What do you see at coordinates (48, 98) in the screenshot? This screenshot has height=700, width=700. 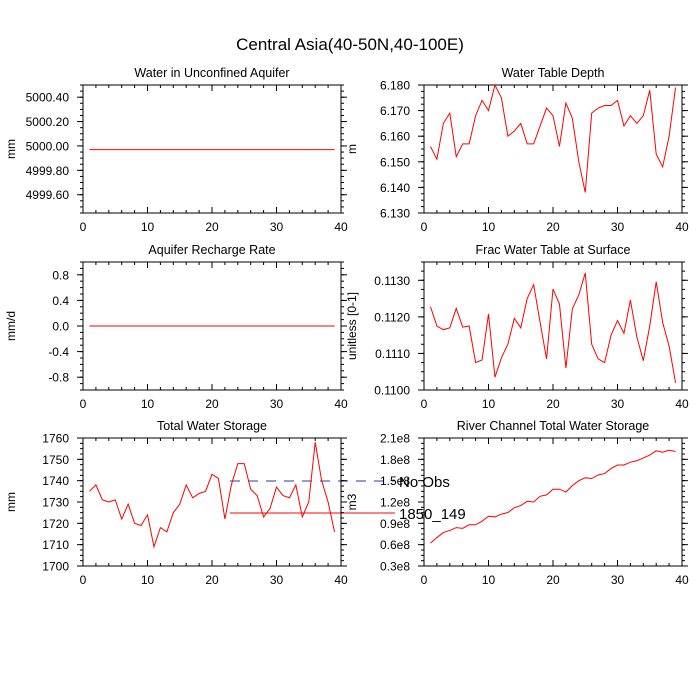 I see `y-tick-label: 5000.40` at bounding box center [48, 98].